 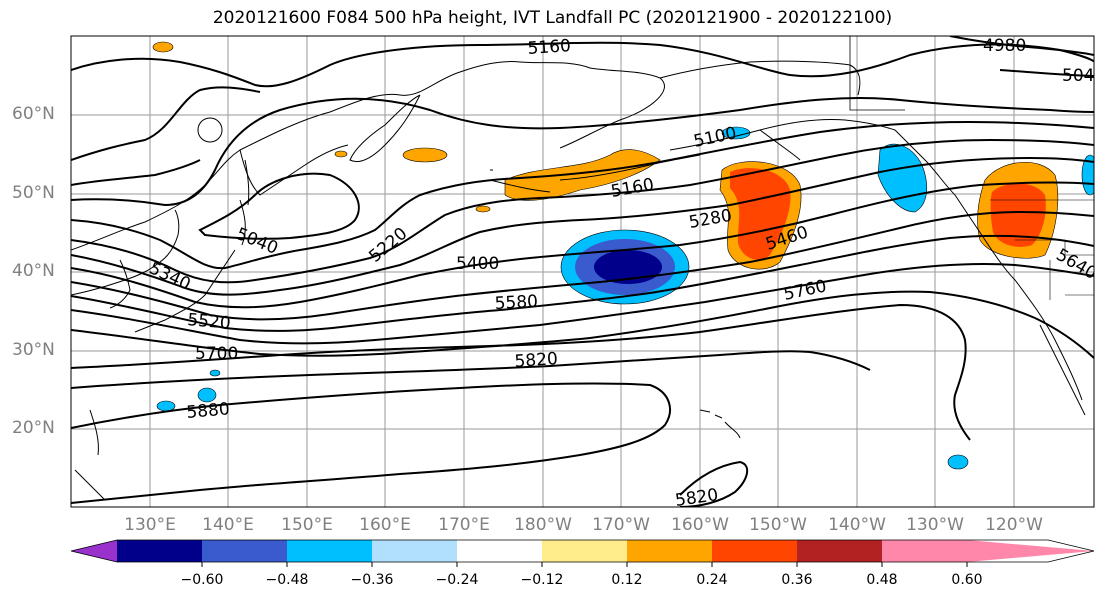 I want to click on colorbar-tick-label: −0.36, so click(x=372, y=580).